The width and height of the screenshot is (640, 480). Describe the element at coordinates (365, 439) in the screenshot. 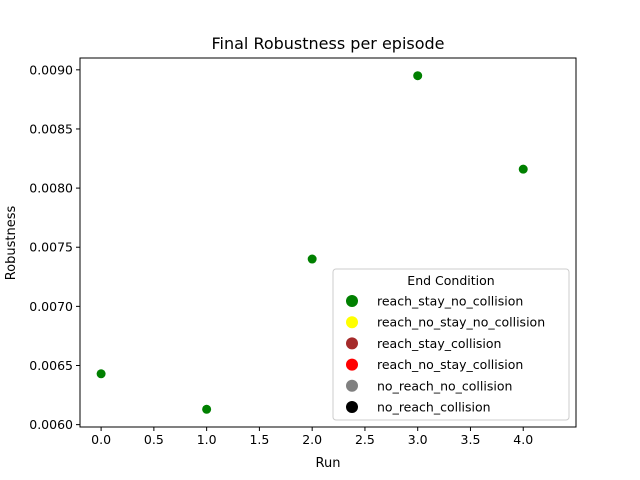

I see `x-tick-label: 2.5` at that location.